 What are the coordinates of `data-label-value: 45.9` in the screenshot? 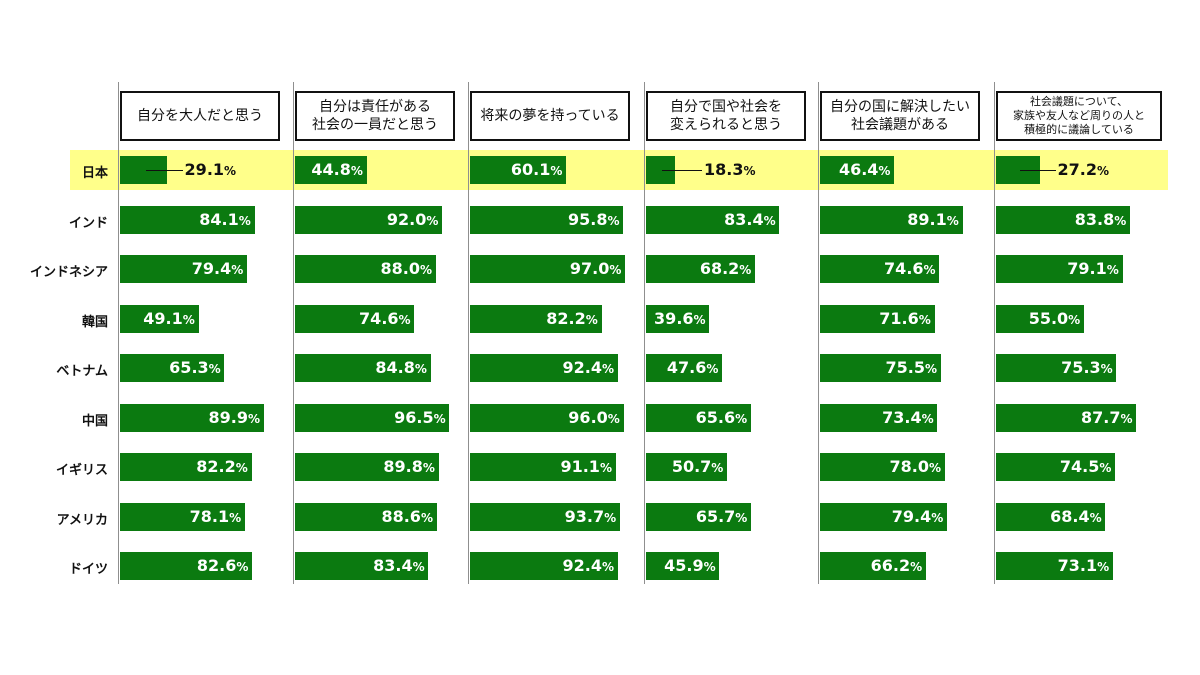 It's located at (684, 565).